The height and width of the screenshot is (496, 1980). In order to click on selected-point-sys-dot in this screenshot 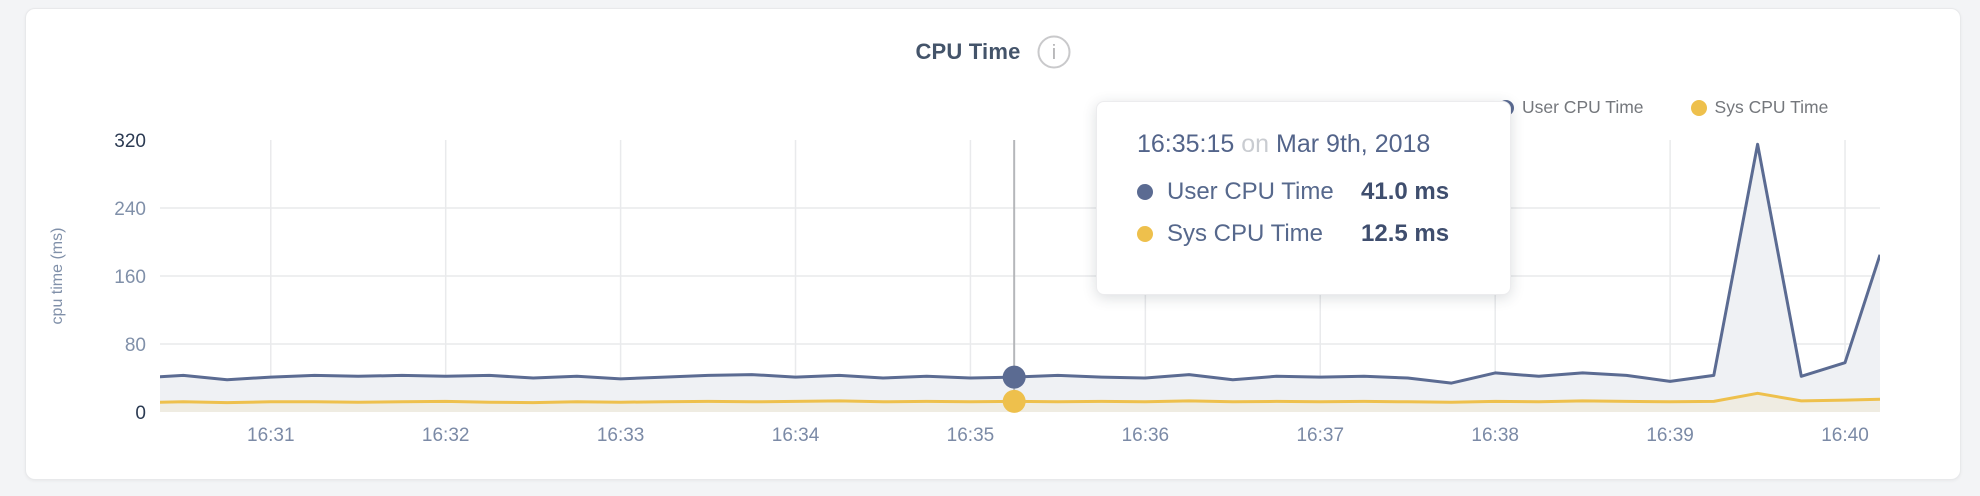, I will do `click(1014, 401)`.